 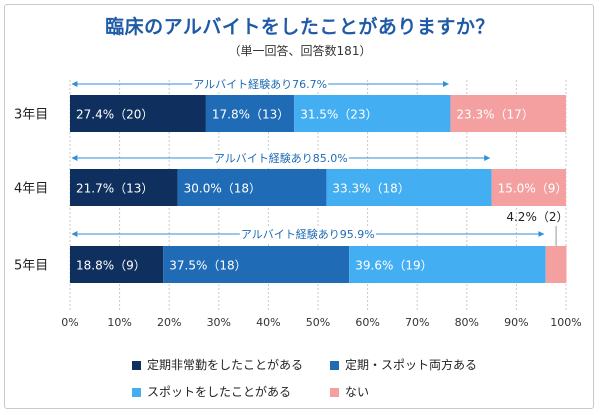 I want to click on category-label: 4年目, so click(x=31, y=189).